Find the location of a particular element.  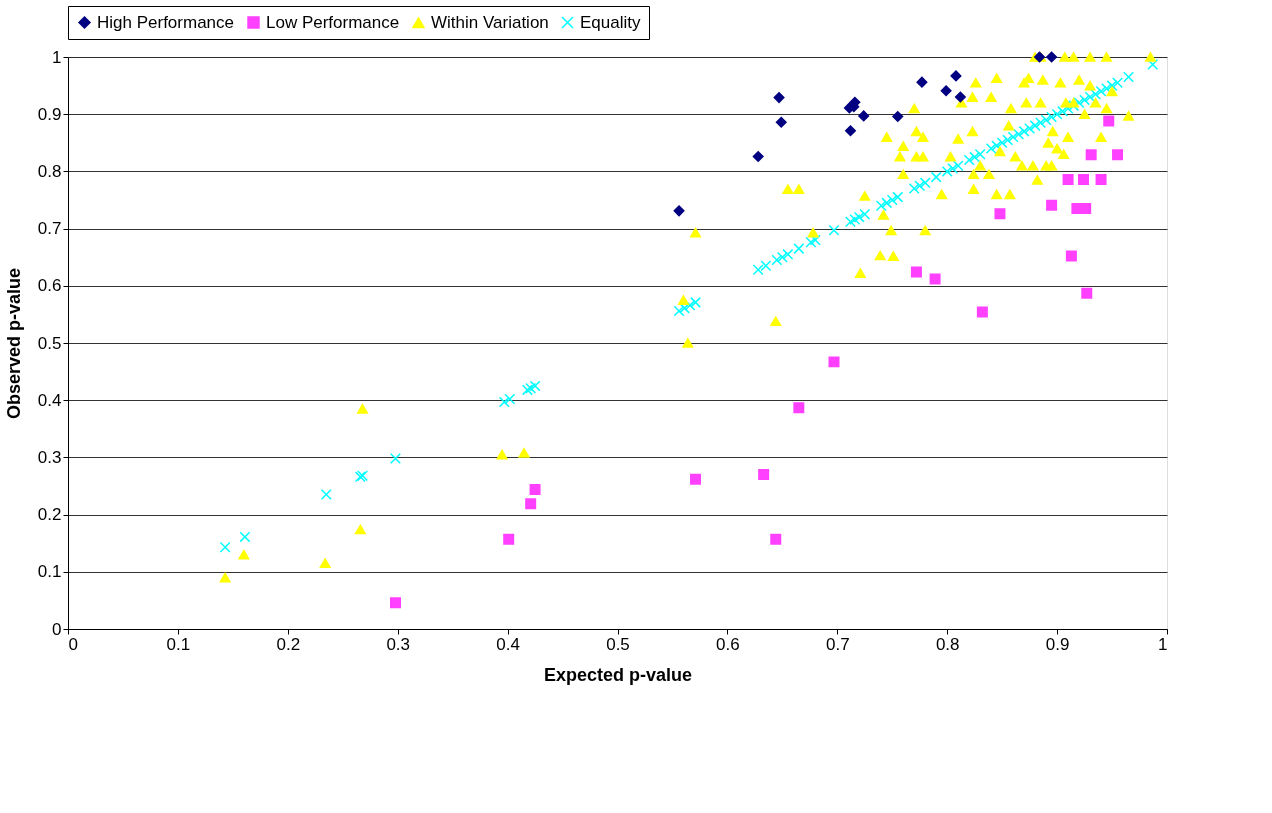

x-tick-label: 0.1 is located at coordinates (178, 644).